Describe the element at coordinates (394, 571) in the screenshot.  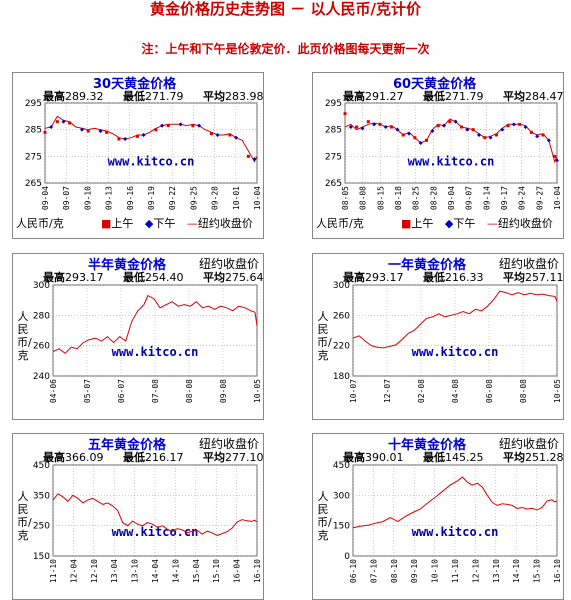
I see `x-tick-label: 08-10` at that location.